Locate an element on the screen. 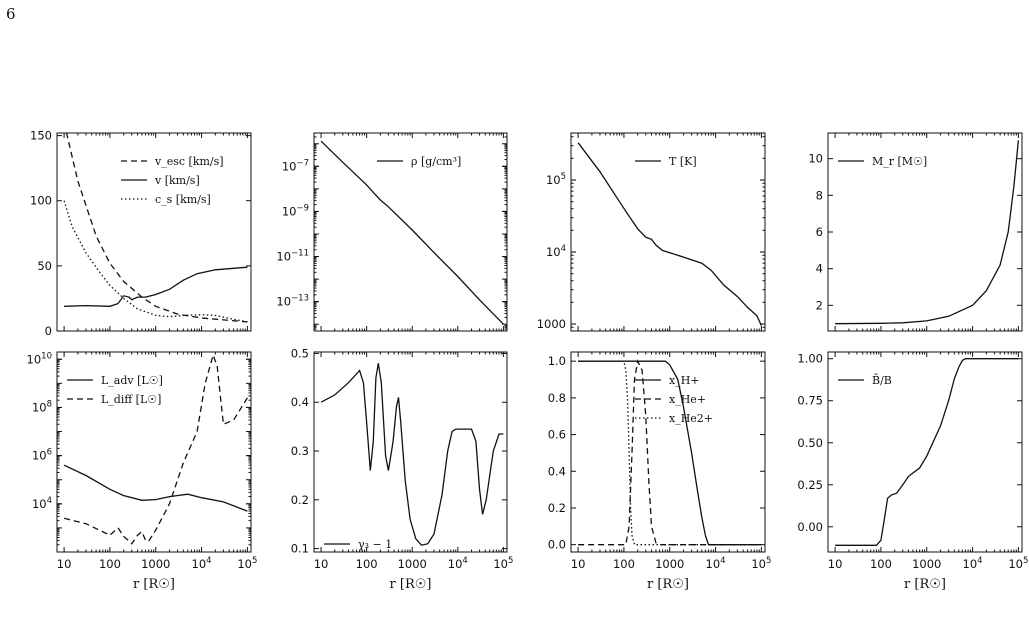 This screenshot has height=617, width=1029. temp-ytick-label: 10⁴ is located at coordinates (556, 251).